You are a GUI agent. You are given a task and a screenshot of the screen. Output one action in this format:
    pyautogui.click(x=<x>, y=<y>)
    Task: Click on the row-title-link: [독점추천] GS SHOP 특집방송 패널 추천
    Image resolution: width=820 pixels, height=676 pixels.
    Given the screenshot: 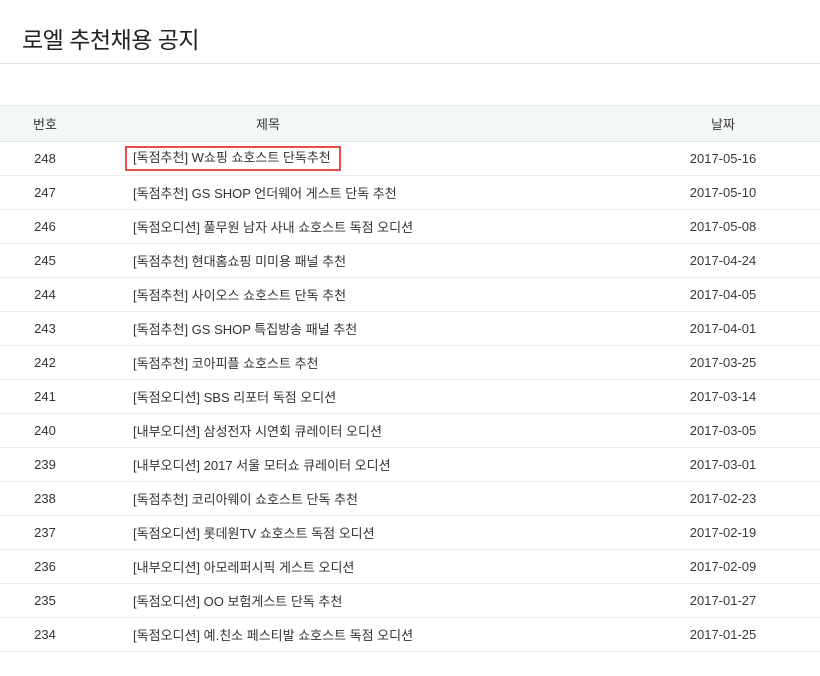 What is the action you would take?
    pyautogui.click(x=245, y=329)
    